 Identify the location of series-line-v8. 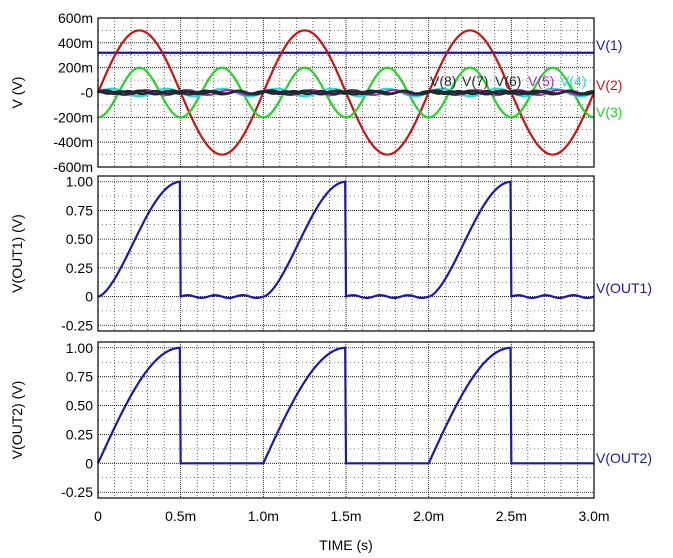
(346, 92).